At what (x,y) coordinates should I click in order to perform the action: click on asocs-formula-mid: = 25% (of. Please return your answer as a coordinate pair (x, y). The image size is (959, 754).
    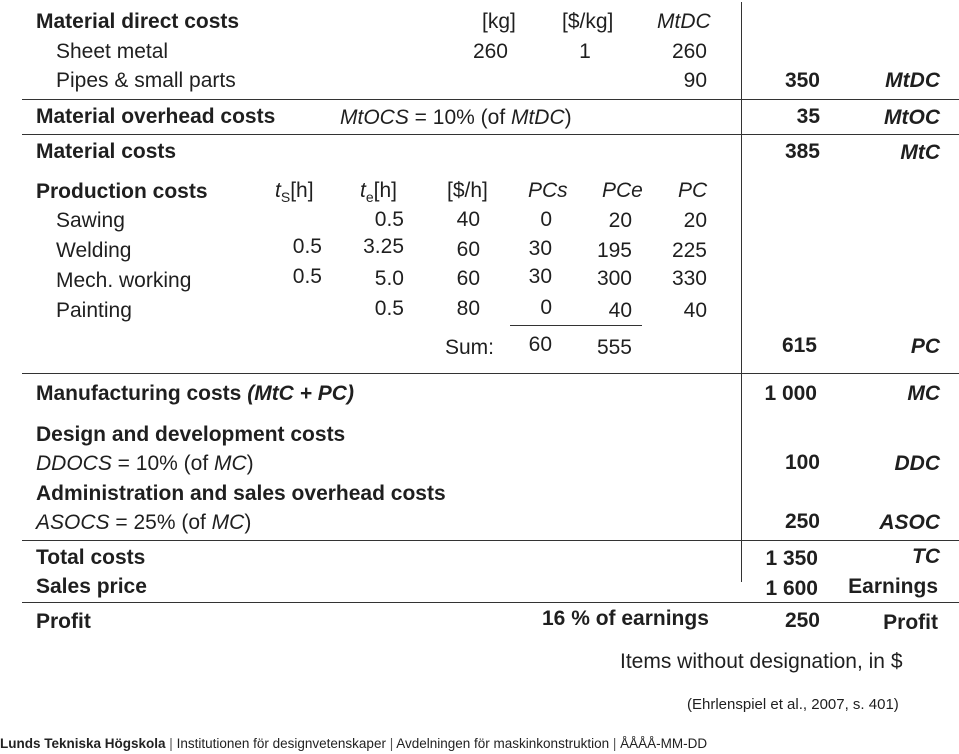
    Looking at the image, I should click on (160, 522).